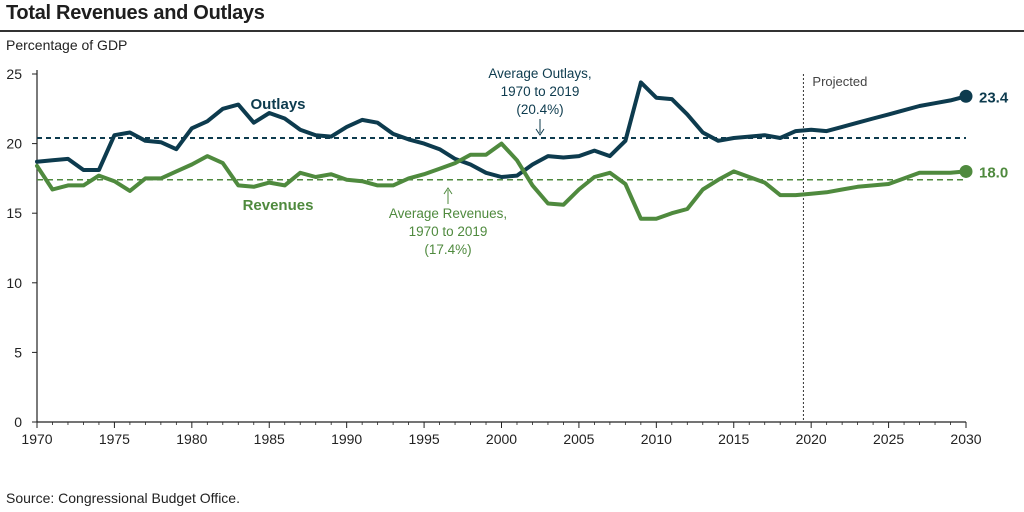 The image size is (1024, 512). I want to click on projected-label: Projected, so click(839, 81).